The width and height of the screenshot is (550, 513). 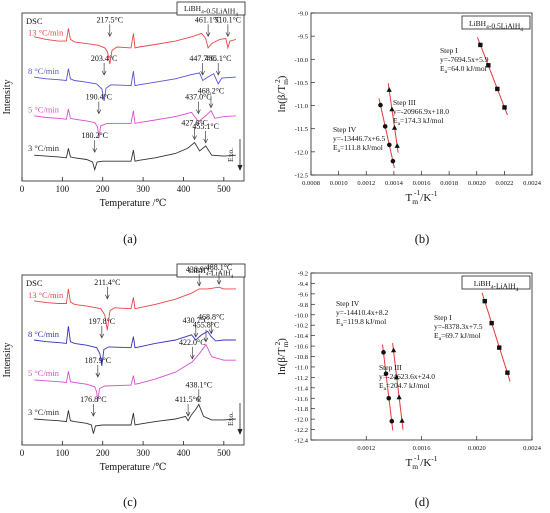 What do you see at coordinates (443, 317) in the screenshot?
I see `step-label: Step I` at bounding box center [443, 317].